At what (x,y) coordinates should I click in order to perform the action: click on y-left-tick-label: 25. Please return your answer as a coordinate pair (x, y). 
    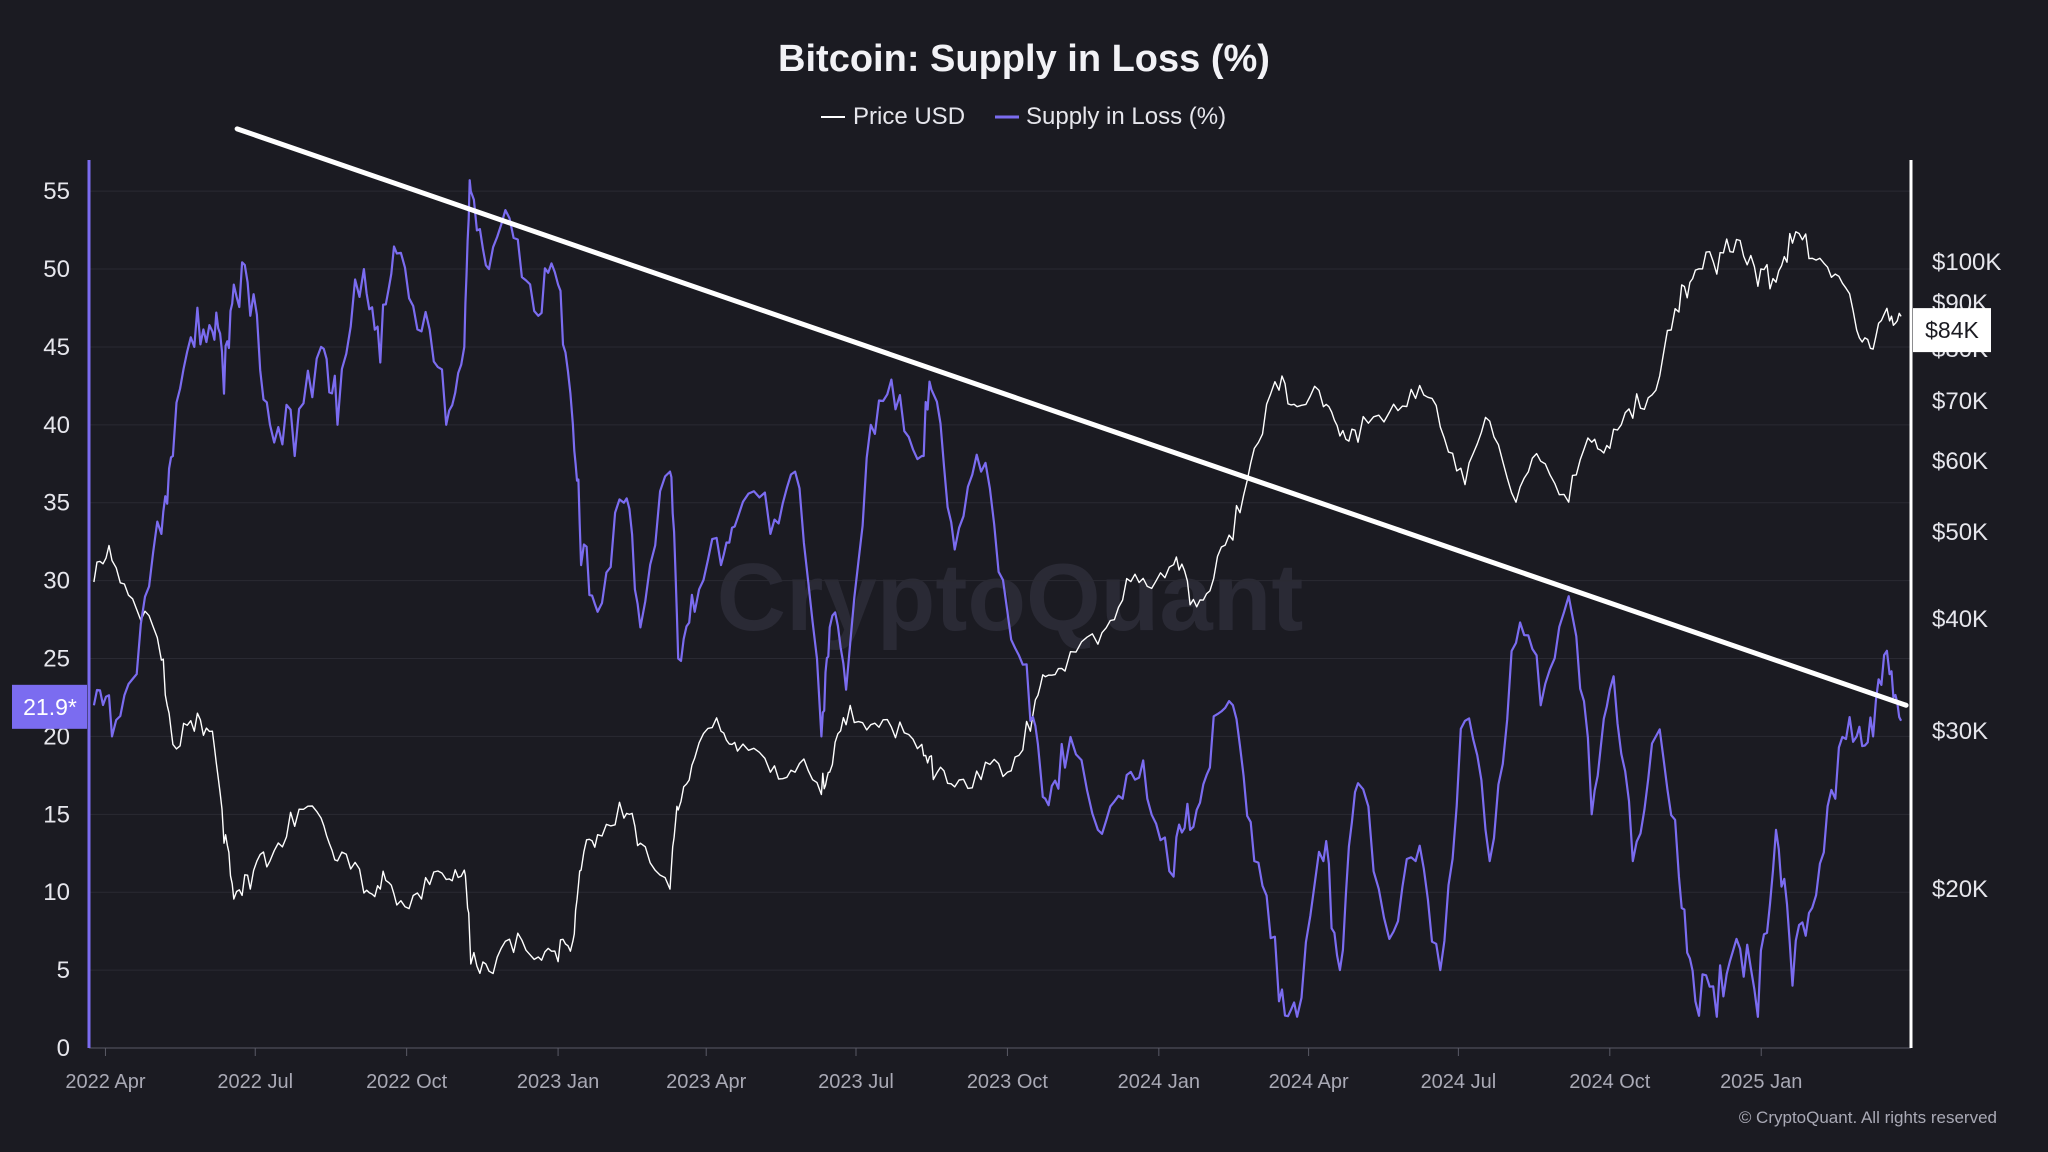
    Looking at the image, I should click on (56, 659).